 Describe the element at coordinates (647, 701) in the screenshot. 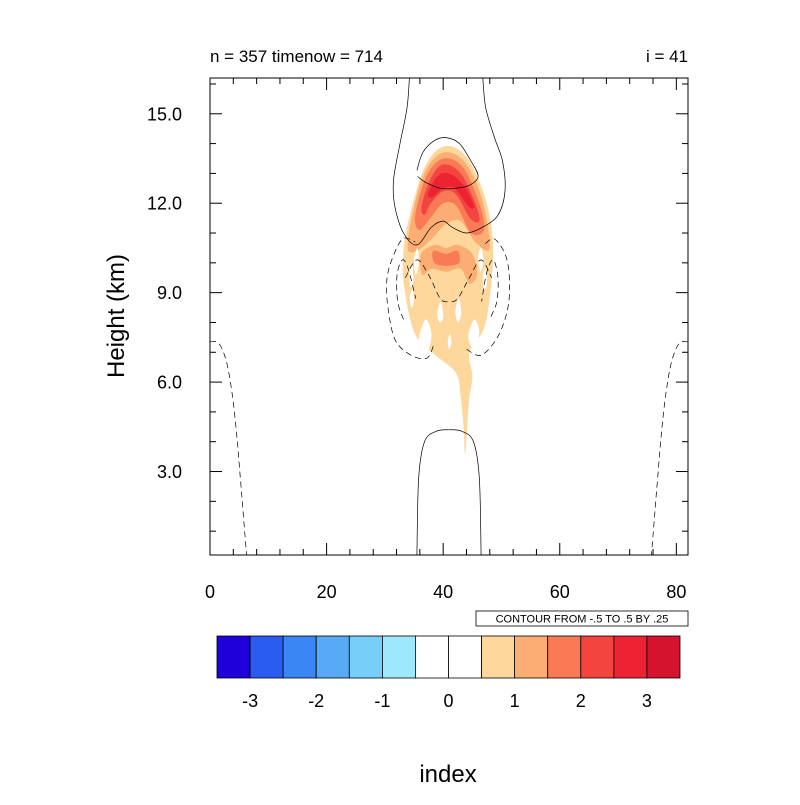

I see `colorbar-tick-label: 3` at that location.